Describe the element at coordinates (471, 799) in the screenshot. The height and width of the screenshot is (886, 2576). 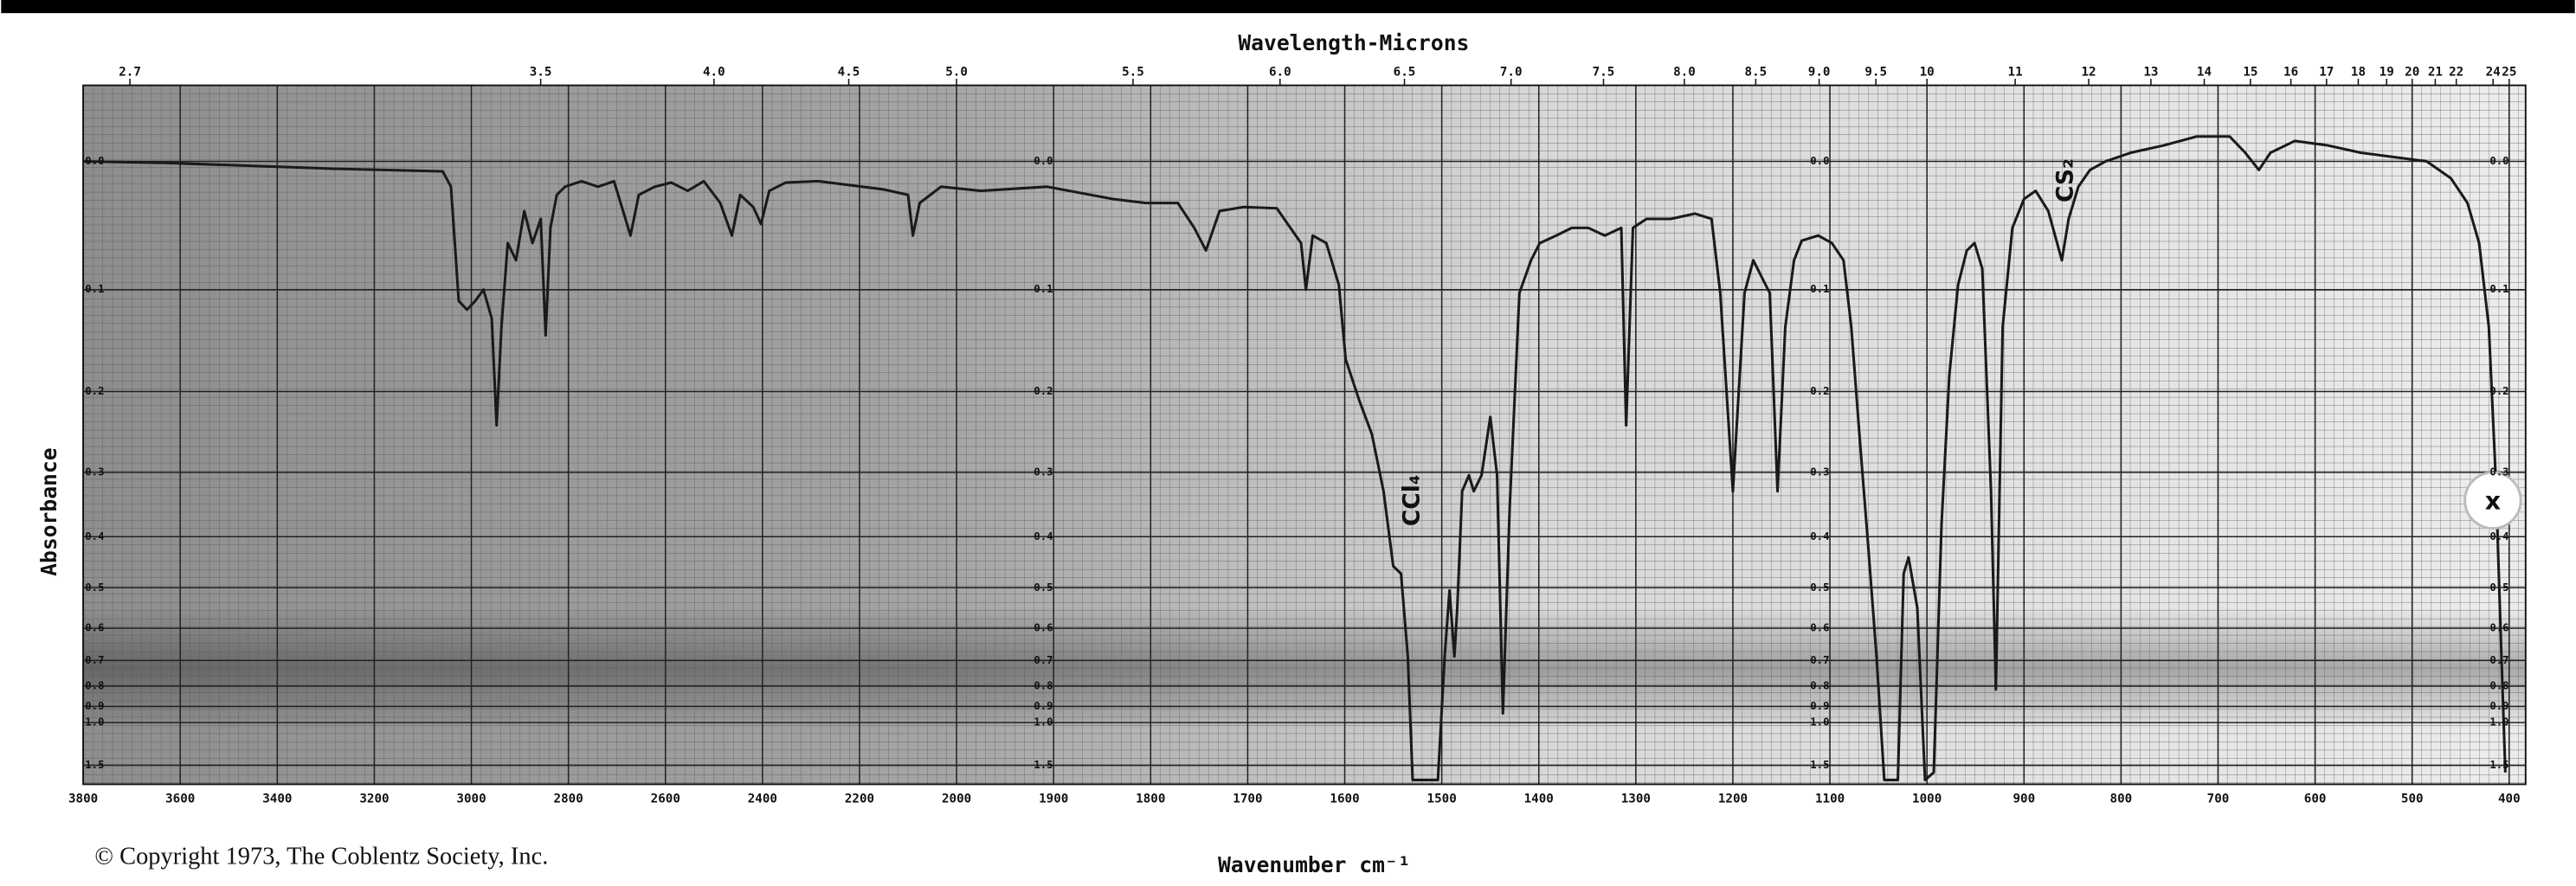
I see `x-tick-label: 3000` at that location.